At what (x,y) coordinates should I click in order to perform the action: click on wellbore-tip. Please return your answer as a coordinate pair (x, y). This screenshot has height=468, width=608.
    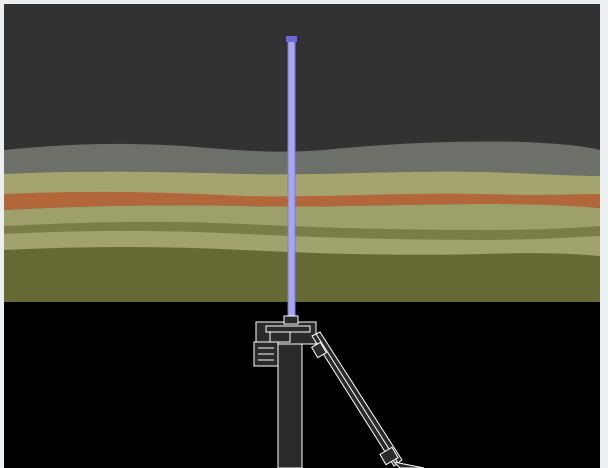
    Looking at the image, I should click on (291, 39).